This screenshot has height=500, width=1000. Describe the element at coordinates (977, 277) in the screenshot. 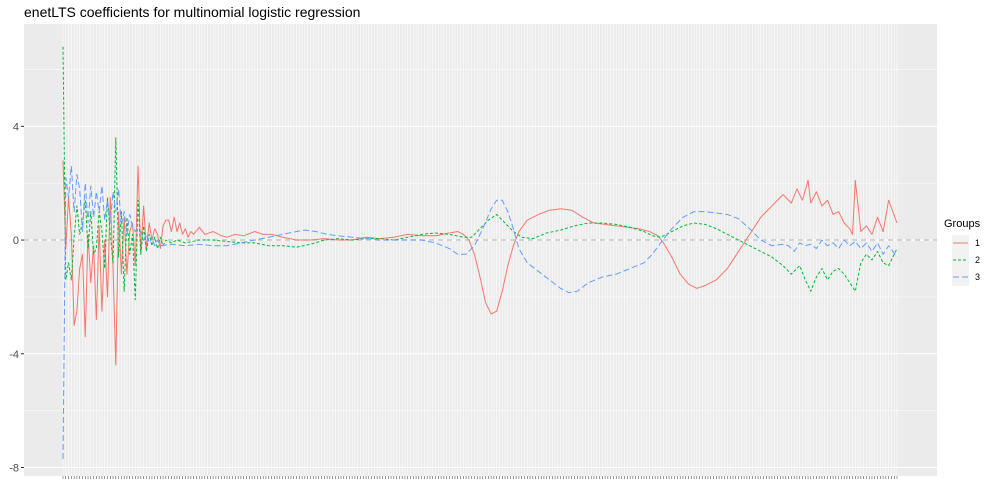

I see `legend-label-3: 3` at that location.